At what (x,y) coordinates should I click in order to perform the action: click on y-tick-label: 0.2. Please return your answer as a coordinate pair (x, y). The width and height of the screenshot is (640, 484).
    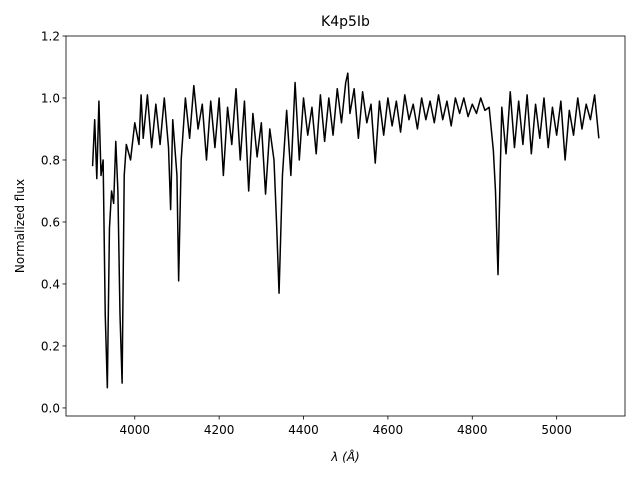
    Looking at the image, I should click on (50, 346).